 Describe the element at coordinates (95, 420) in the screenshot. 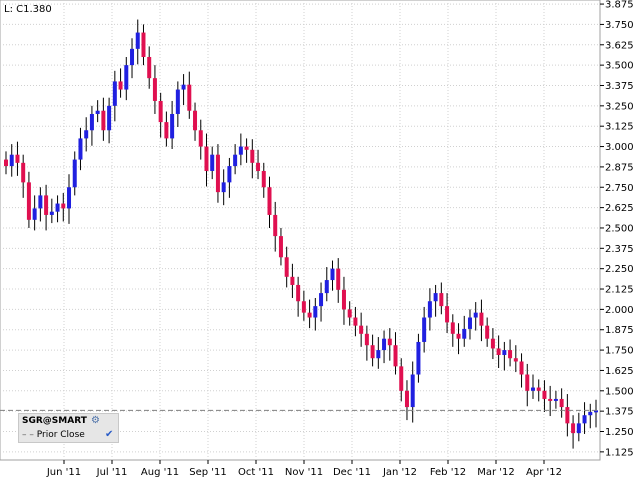

I see `gear-icon: ⚙` at that location.